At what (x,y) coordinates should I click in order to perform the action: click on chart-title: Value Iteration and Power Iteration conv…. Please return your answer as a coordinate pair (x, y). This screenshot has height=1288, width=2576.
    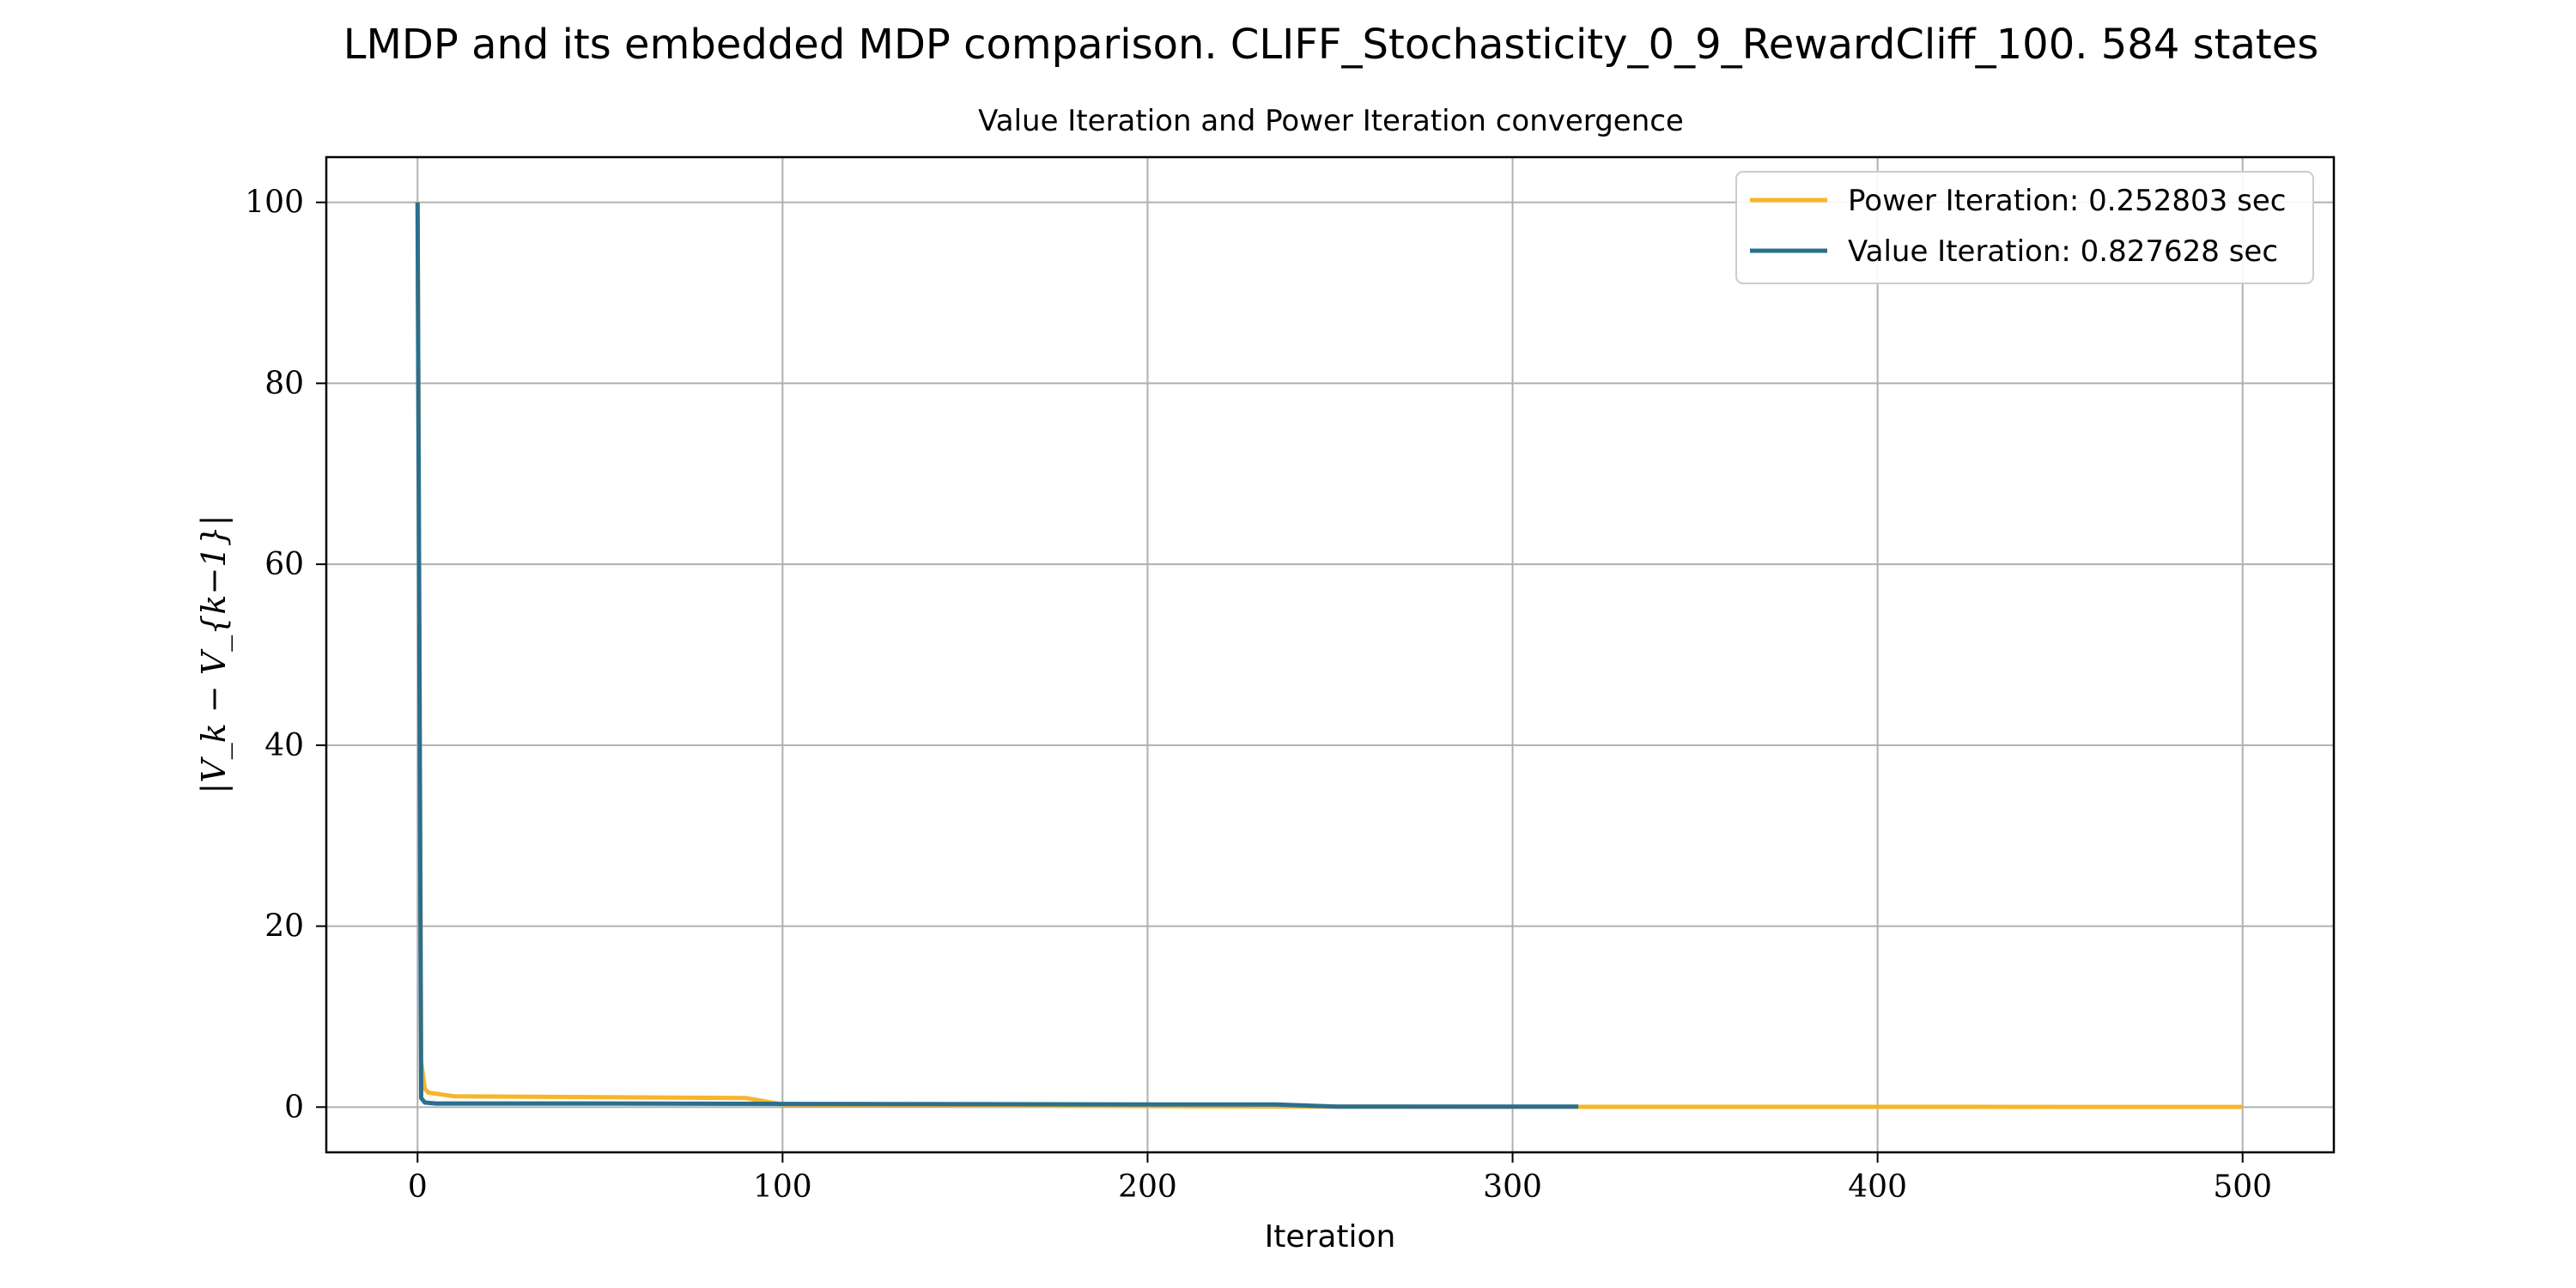
    Looking at the image, I should click on (1331, 121).